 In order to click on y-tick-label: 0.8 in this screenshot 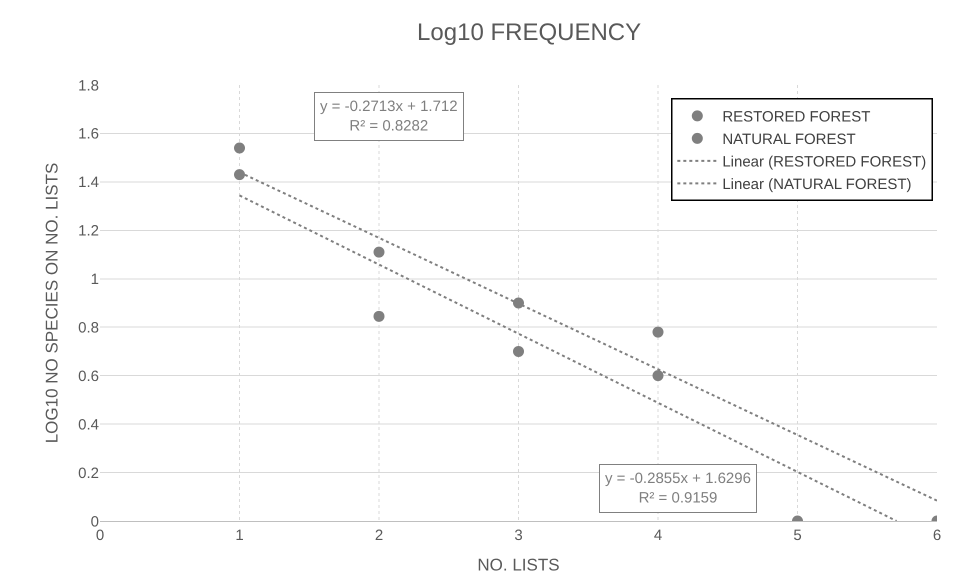, I will do `click(88, 327)`.